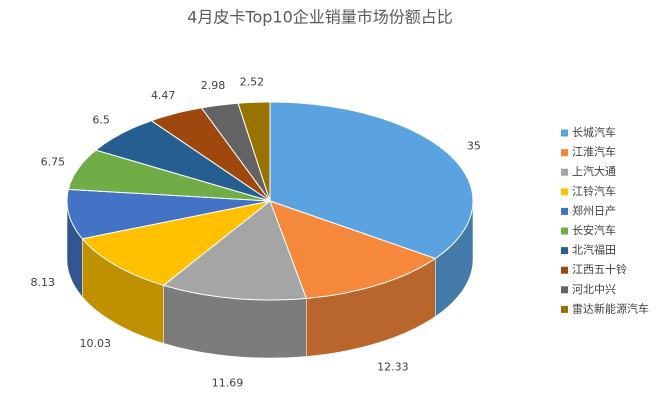 The width and height of the screenshot is (666, 404). Describe the element at coordinates (474, 146) in the screenshot. I see `data-label: 35` at that location.